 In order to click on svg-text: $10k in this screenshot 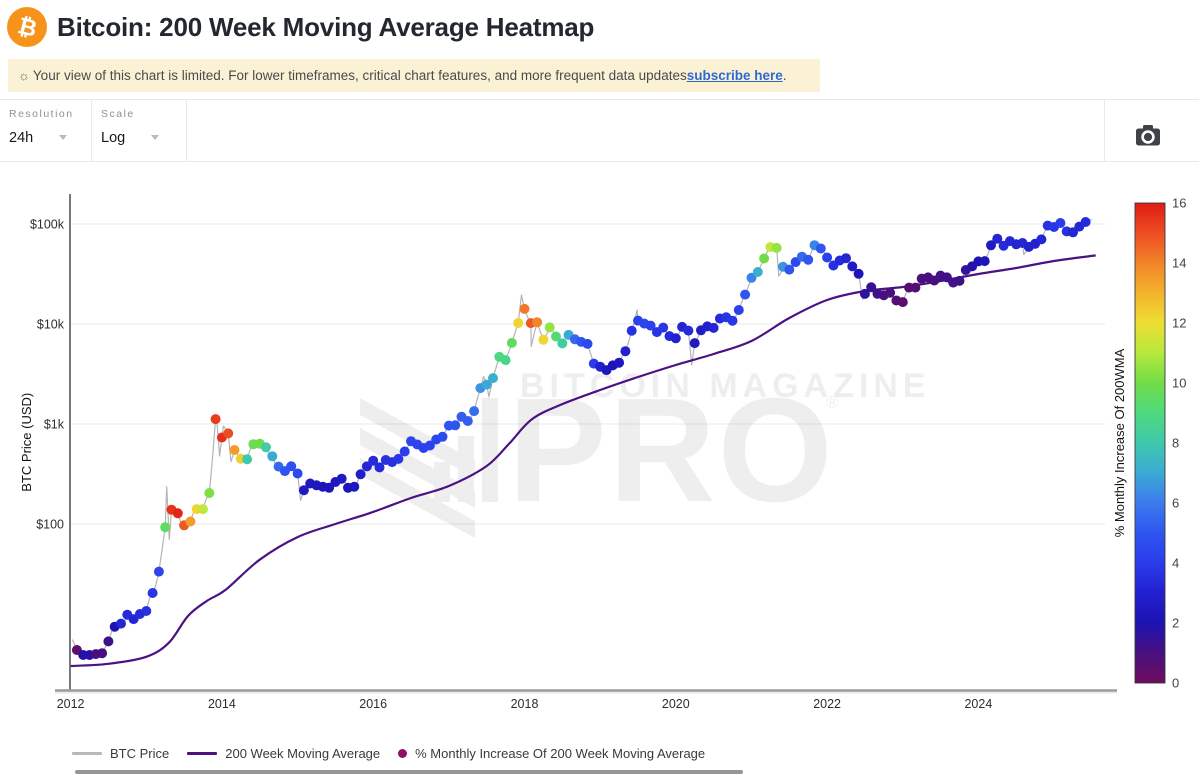, I will do `click(51, 325)`.